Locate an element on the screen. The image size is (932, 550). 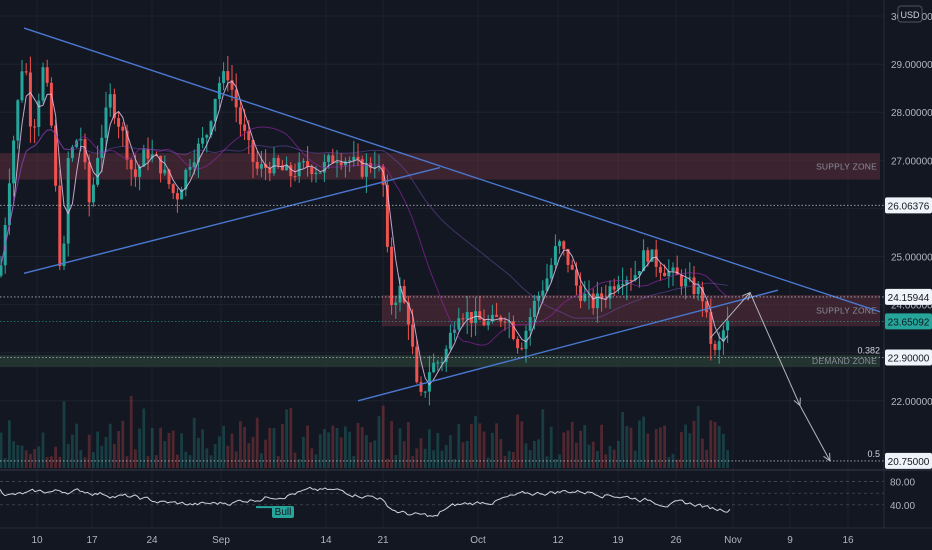
price-label: 24.15944 is located at coordinates (909, 298).